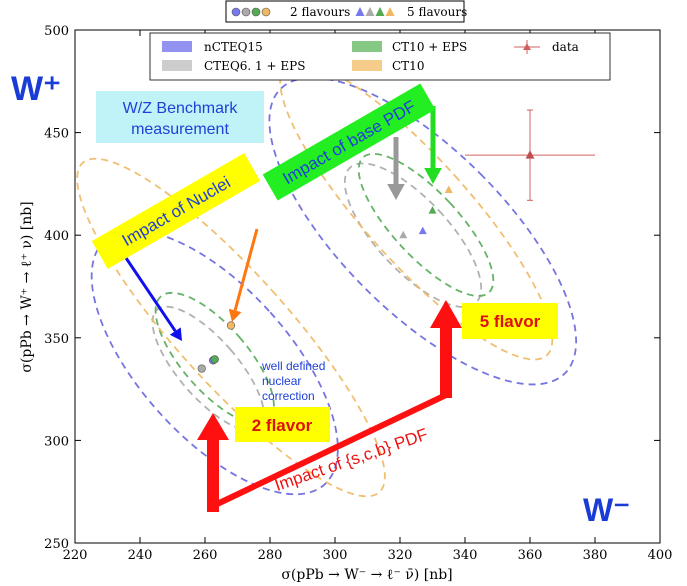  I want to click on w-plus-label: W⁺, so click(36, 89).